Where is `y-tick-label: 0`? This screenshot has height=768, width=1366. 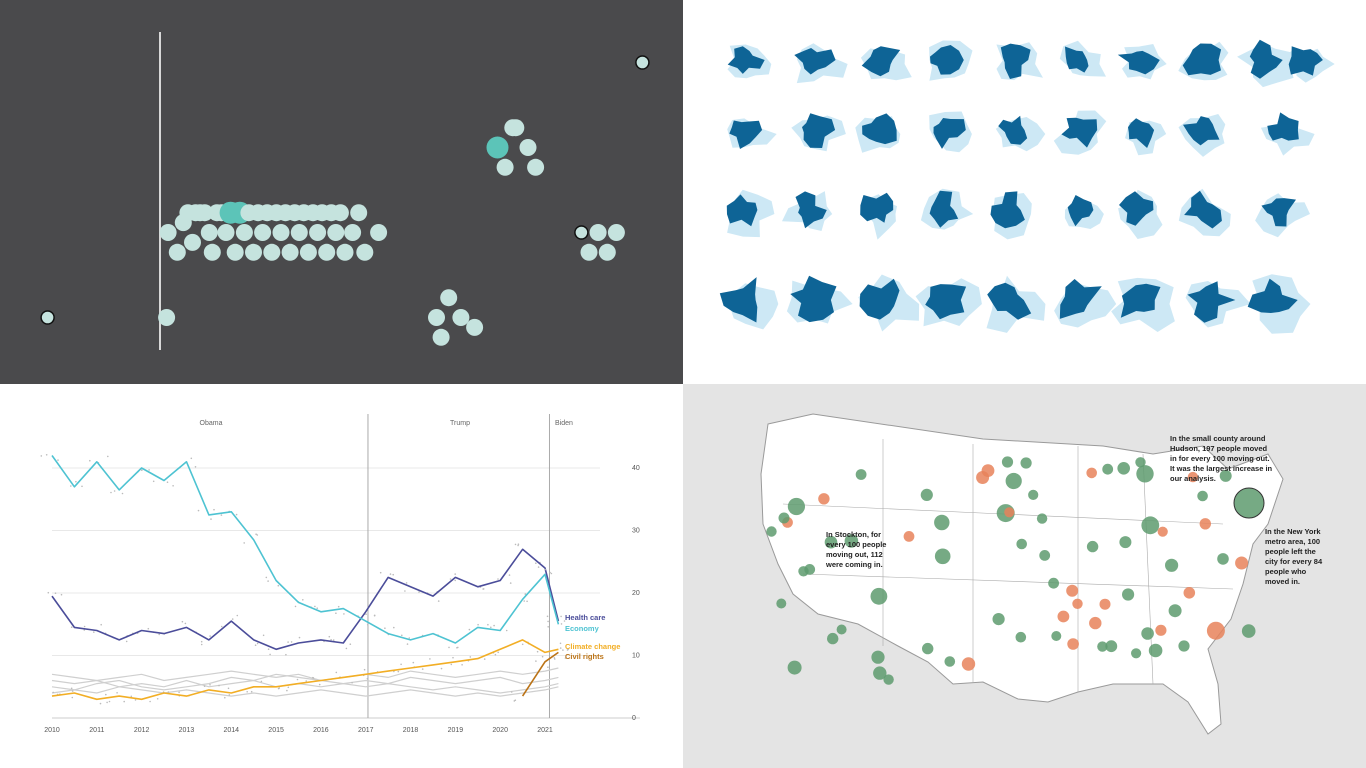
y-tick-label: 0 is located at coordinates (634, 718).